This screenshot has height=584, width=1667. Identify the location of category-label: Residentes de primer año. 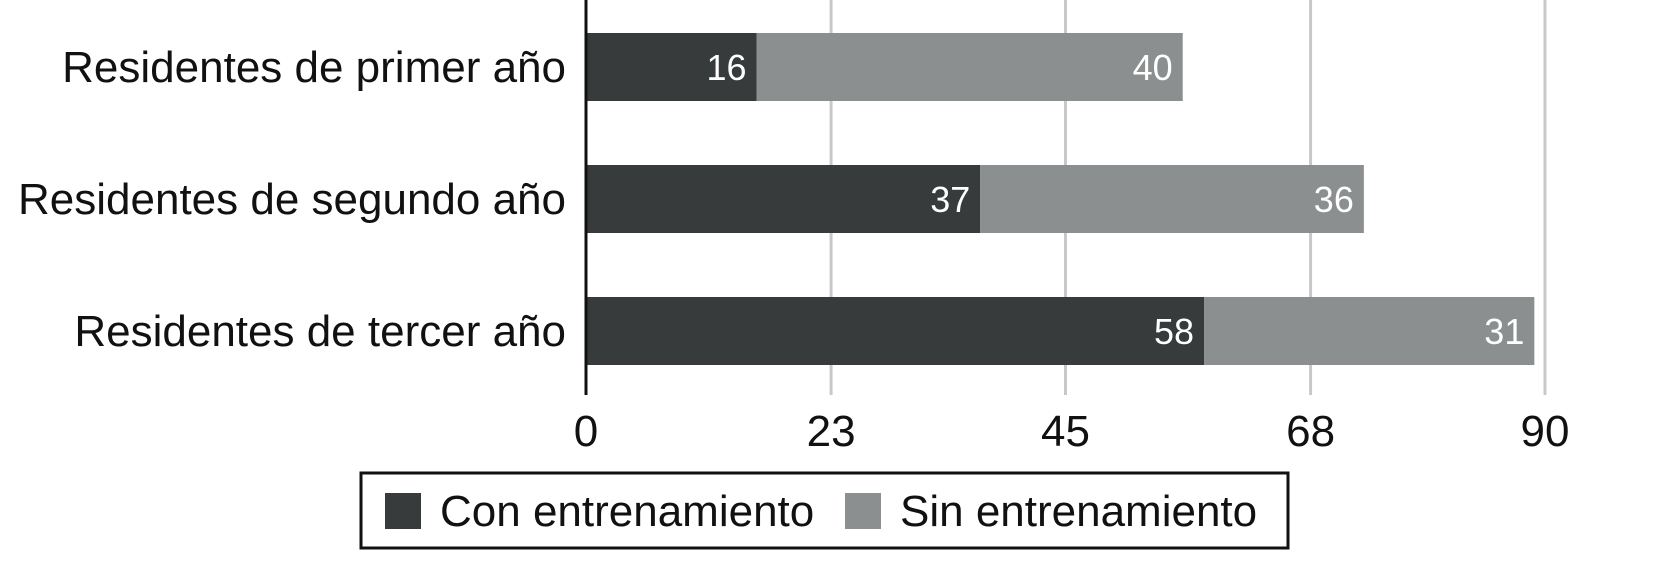
(314, 67).